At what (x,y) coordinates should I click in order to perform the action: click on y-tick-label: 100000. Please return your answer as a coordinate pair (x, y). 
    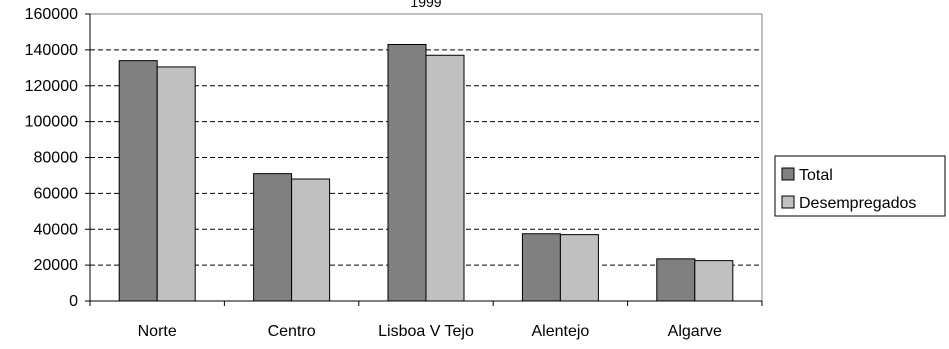
    Looking at the image, I should click on (51, 122).